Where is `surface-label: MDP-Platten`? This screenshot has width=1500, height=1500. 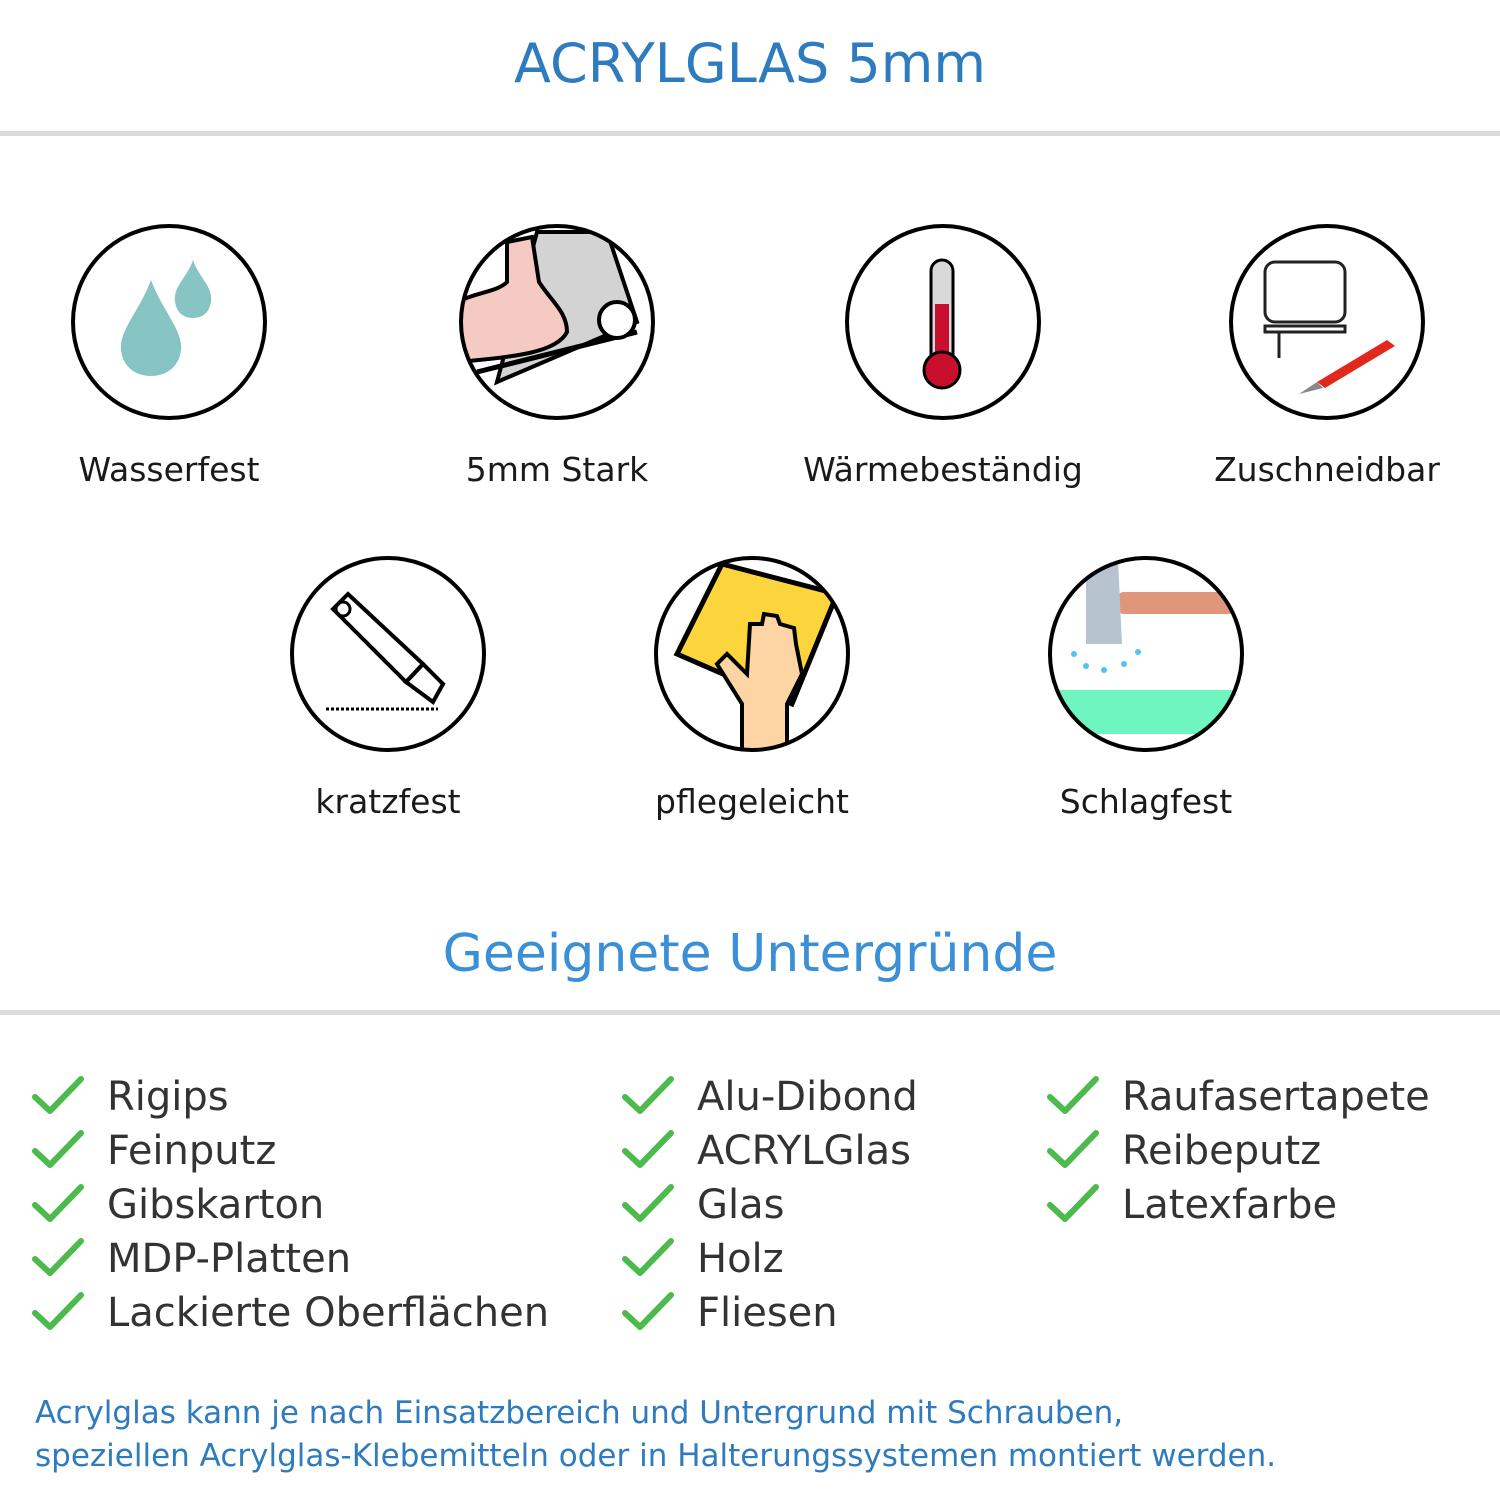 surface-label: MDP-Platten is located at coordinates (229, 1259).